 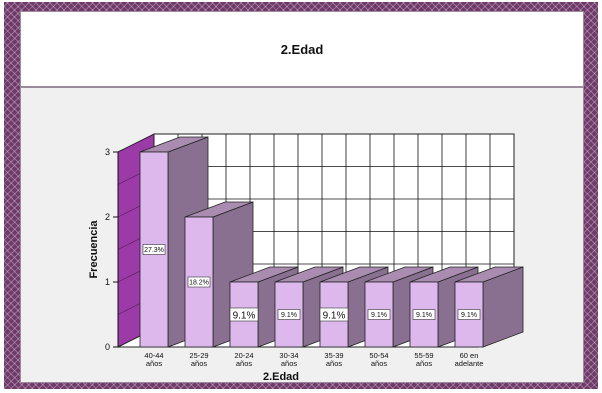 What do you see at coordinates (333, 355) in the screenshot?
I see `x-tick-label: 35-39` at bounding box center [333, 355].